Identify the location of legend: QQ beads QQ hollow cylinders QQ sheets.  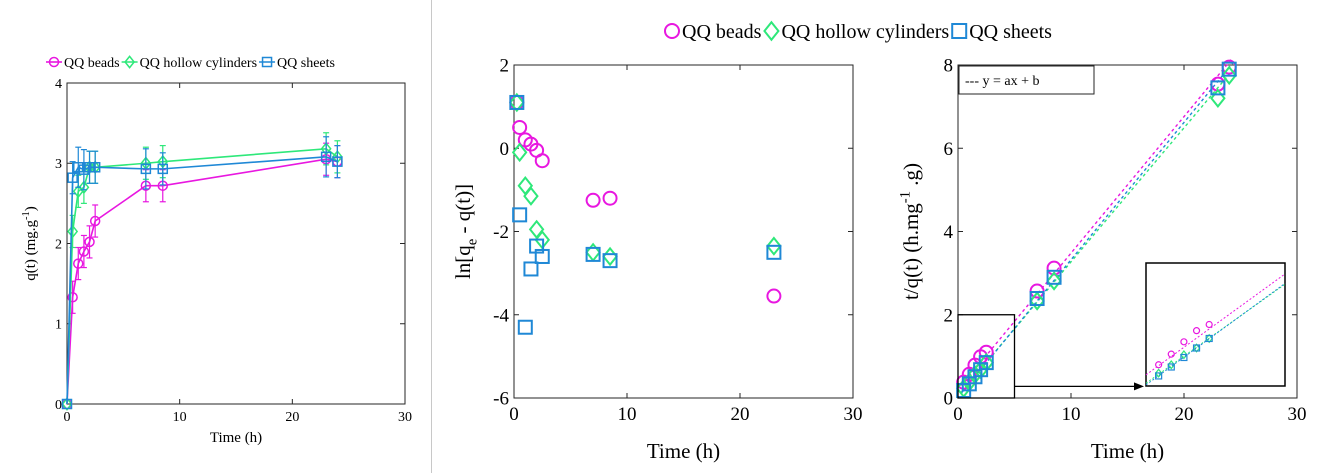
(190, 63).